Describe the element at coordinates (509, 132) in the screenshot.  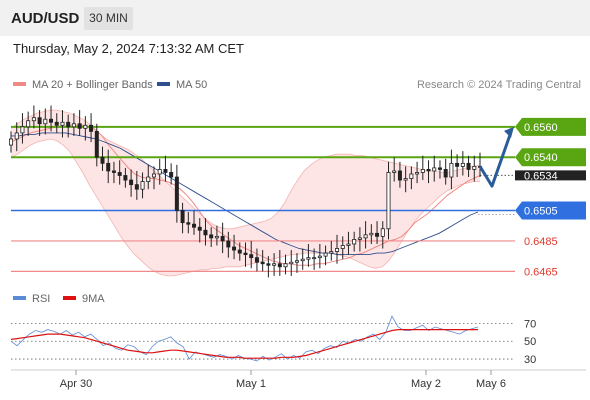
I see `forecast-arrow-head` at that location.